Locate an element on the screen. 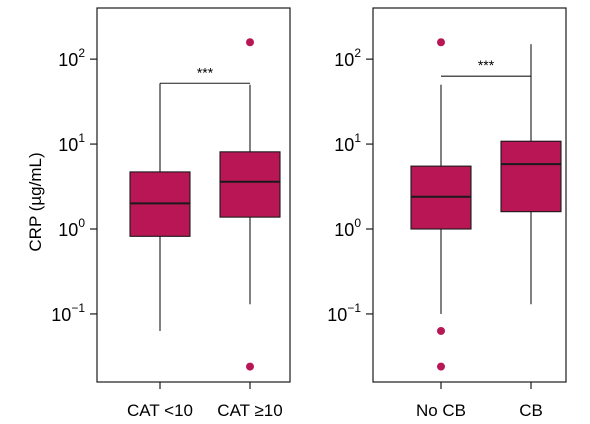 The height and width of the screenshot is (424, 590). x-tick-label: CAT ≥10 is located at coordinates (249, 410).